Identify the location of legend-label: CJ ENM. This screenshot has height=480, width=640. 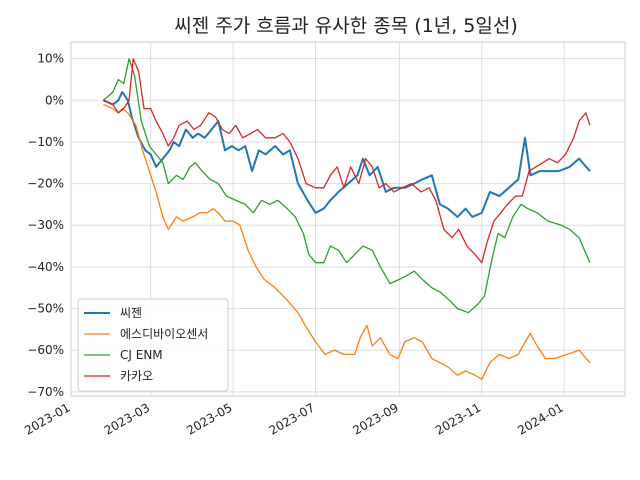
(141, 355).